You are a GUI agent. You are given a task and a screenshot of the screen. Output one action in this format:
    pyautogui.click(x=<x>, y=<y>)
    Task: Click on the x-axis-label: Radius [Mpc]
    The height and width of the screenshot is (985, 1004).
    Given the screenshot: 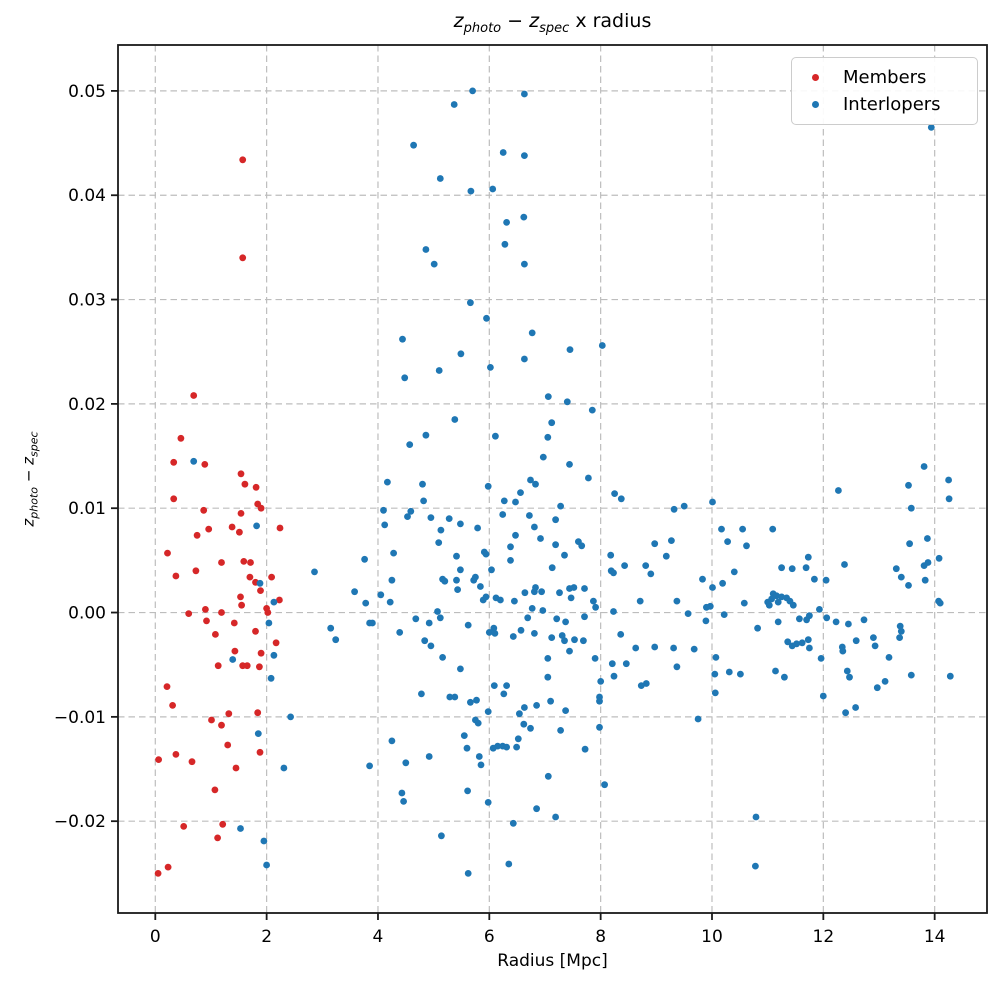 What is the action you would take?
    pyautogui.click(x=552, y=961)
    